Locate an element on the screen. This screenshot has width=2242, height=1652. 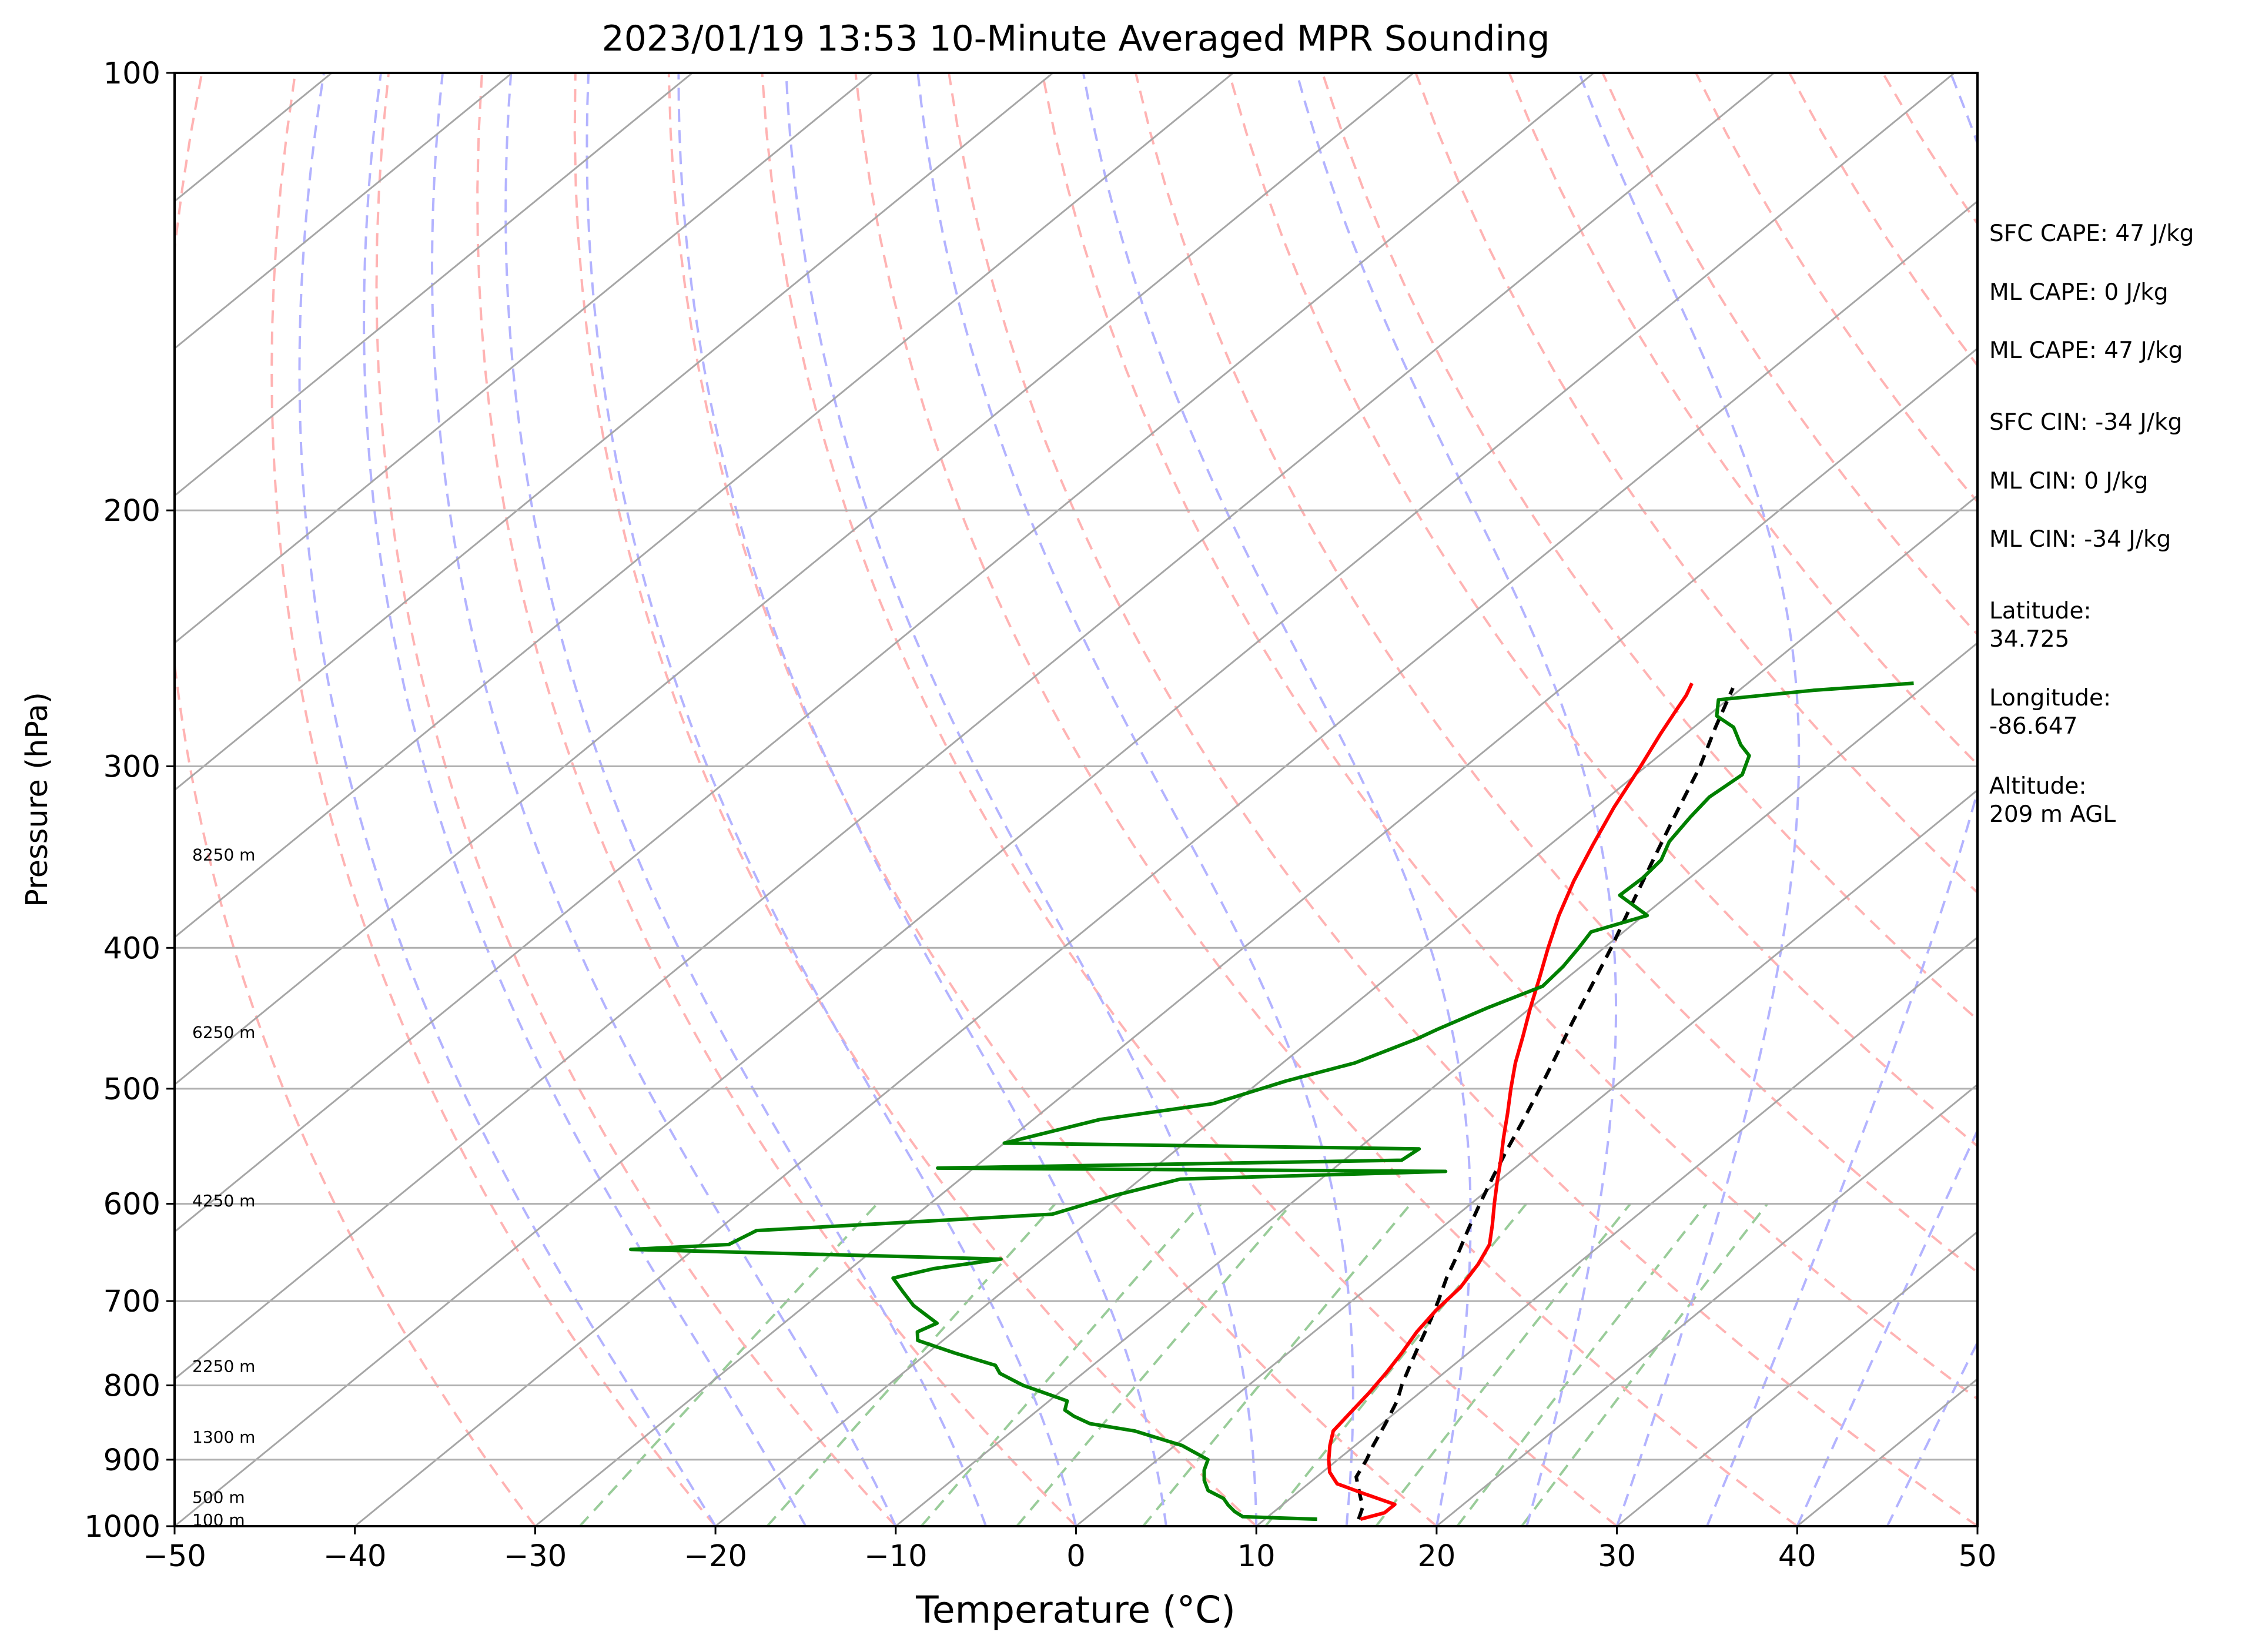
x-axis: −50 −40 −30 −20 −10 0 10 20 30 40 50 is located at coordinates (1070, 1550).